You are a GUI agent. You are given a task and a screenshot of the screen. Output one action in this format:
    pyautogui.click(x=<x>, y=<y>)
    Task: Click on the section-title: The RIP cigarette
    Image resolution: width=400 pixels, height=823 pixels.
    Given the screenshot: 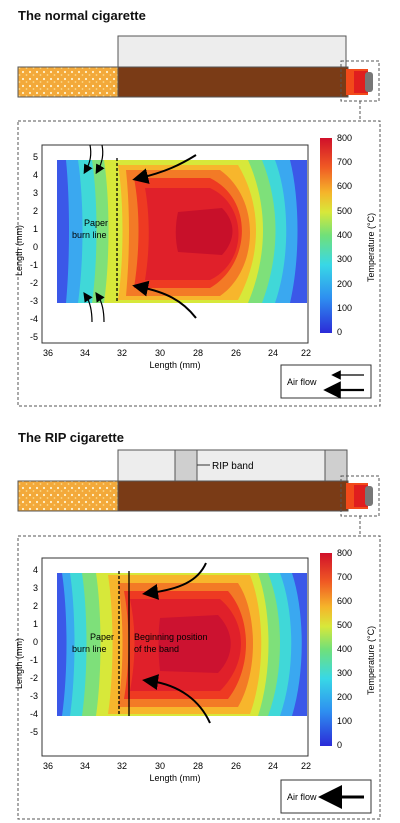 What is the action you would take?
    pyautogui.click(x=71, y=437)
    